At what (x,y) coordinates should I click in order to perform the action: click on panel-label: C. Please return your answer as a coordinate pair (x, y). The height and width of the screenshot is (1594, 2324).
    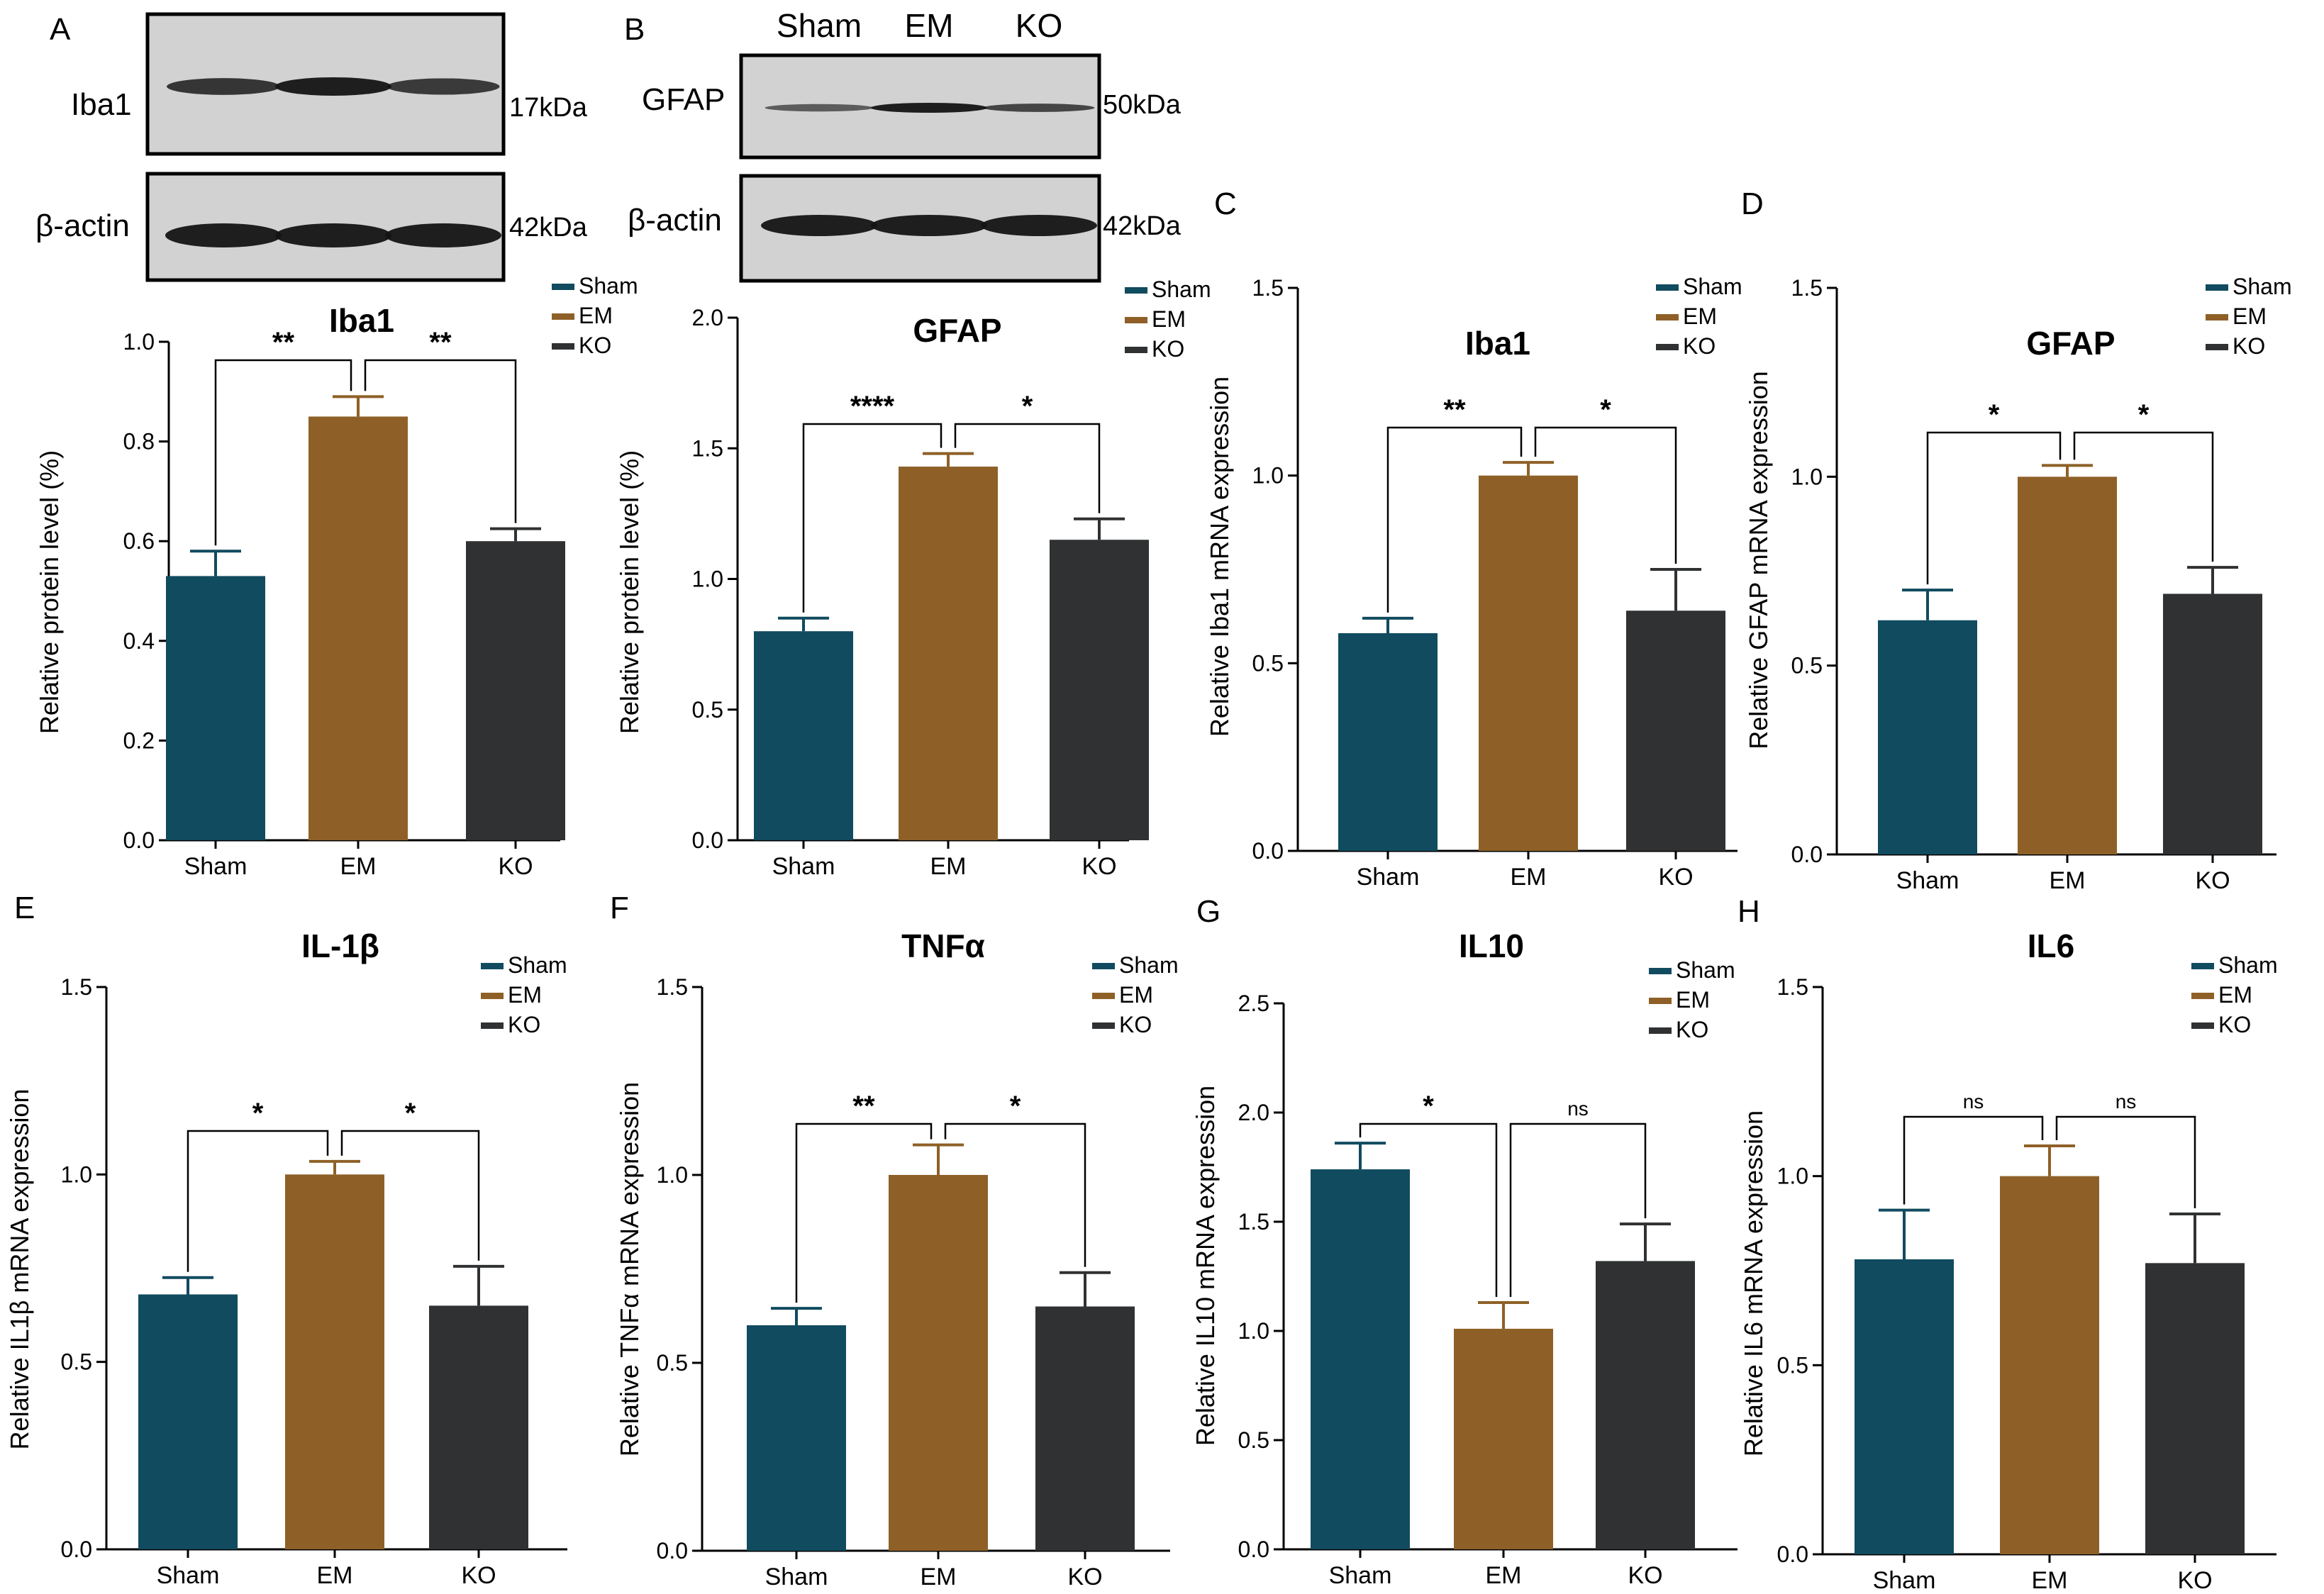
    Looking at the image, I should click on (1225, 203).